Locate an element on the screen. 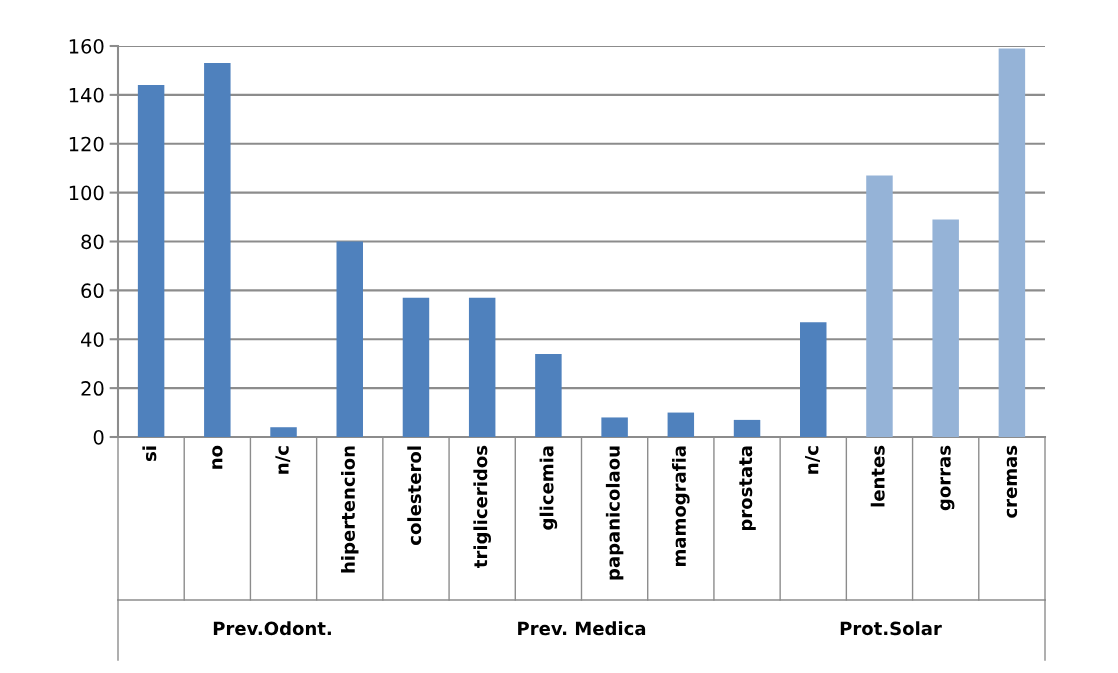  y-tick-label: 80 is located at coordinates (92, 242).